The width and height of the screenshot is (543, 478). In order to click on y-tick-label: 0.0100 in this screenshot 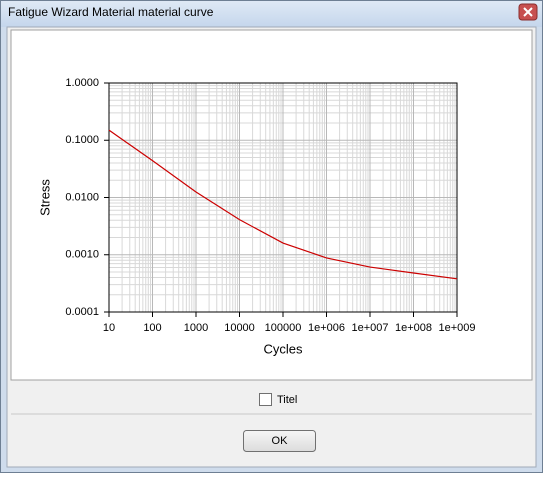, I will do `click(82, 197)`.